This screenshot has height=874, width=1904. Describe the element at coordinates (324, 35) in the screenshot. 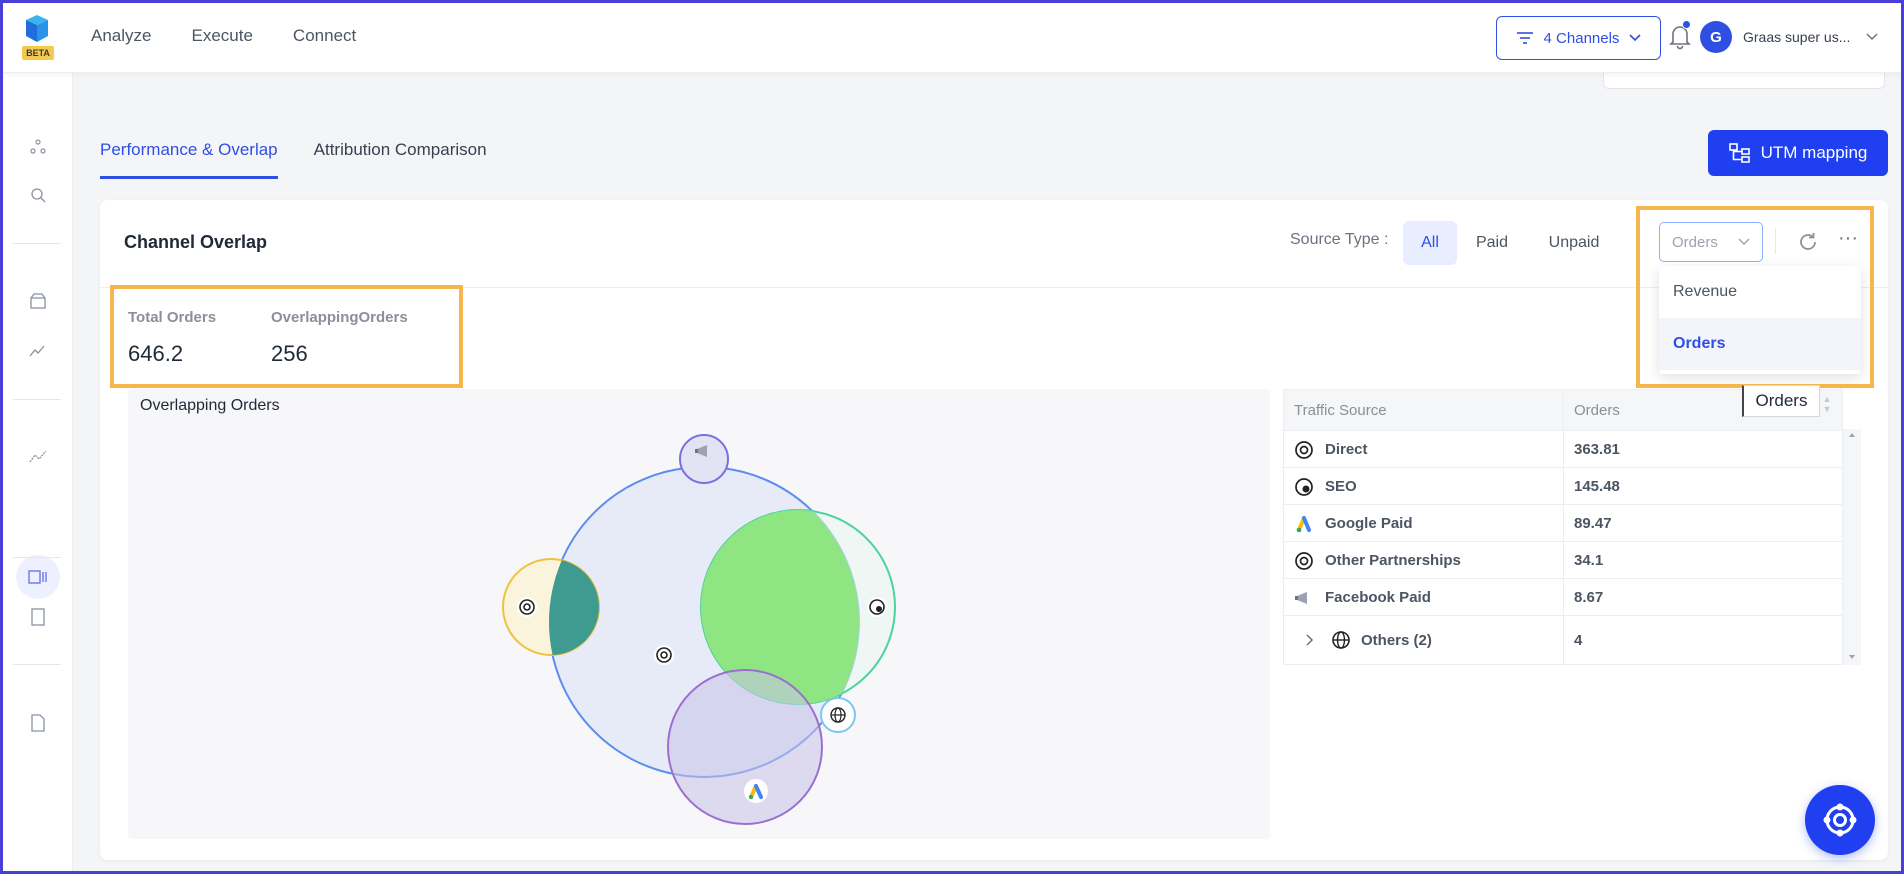

I see `nav-connect: Connect` at that location.